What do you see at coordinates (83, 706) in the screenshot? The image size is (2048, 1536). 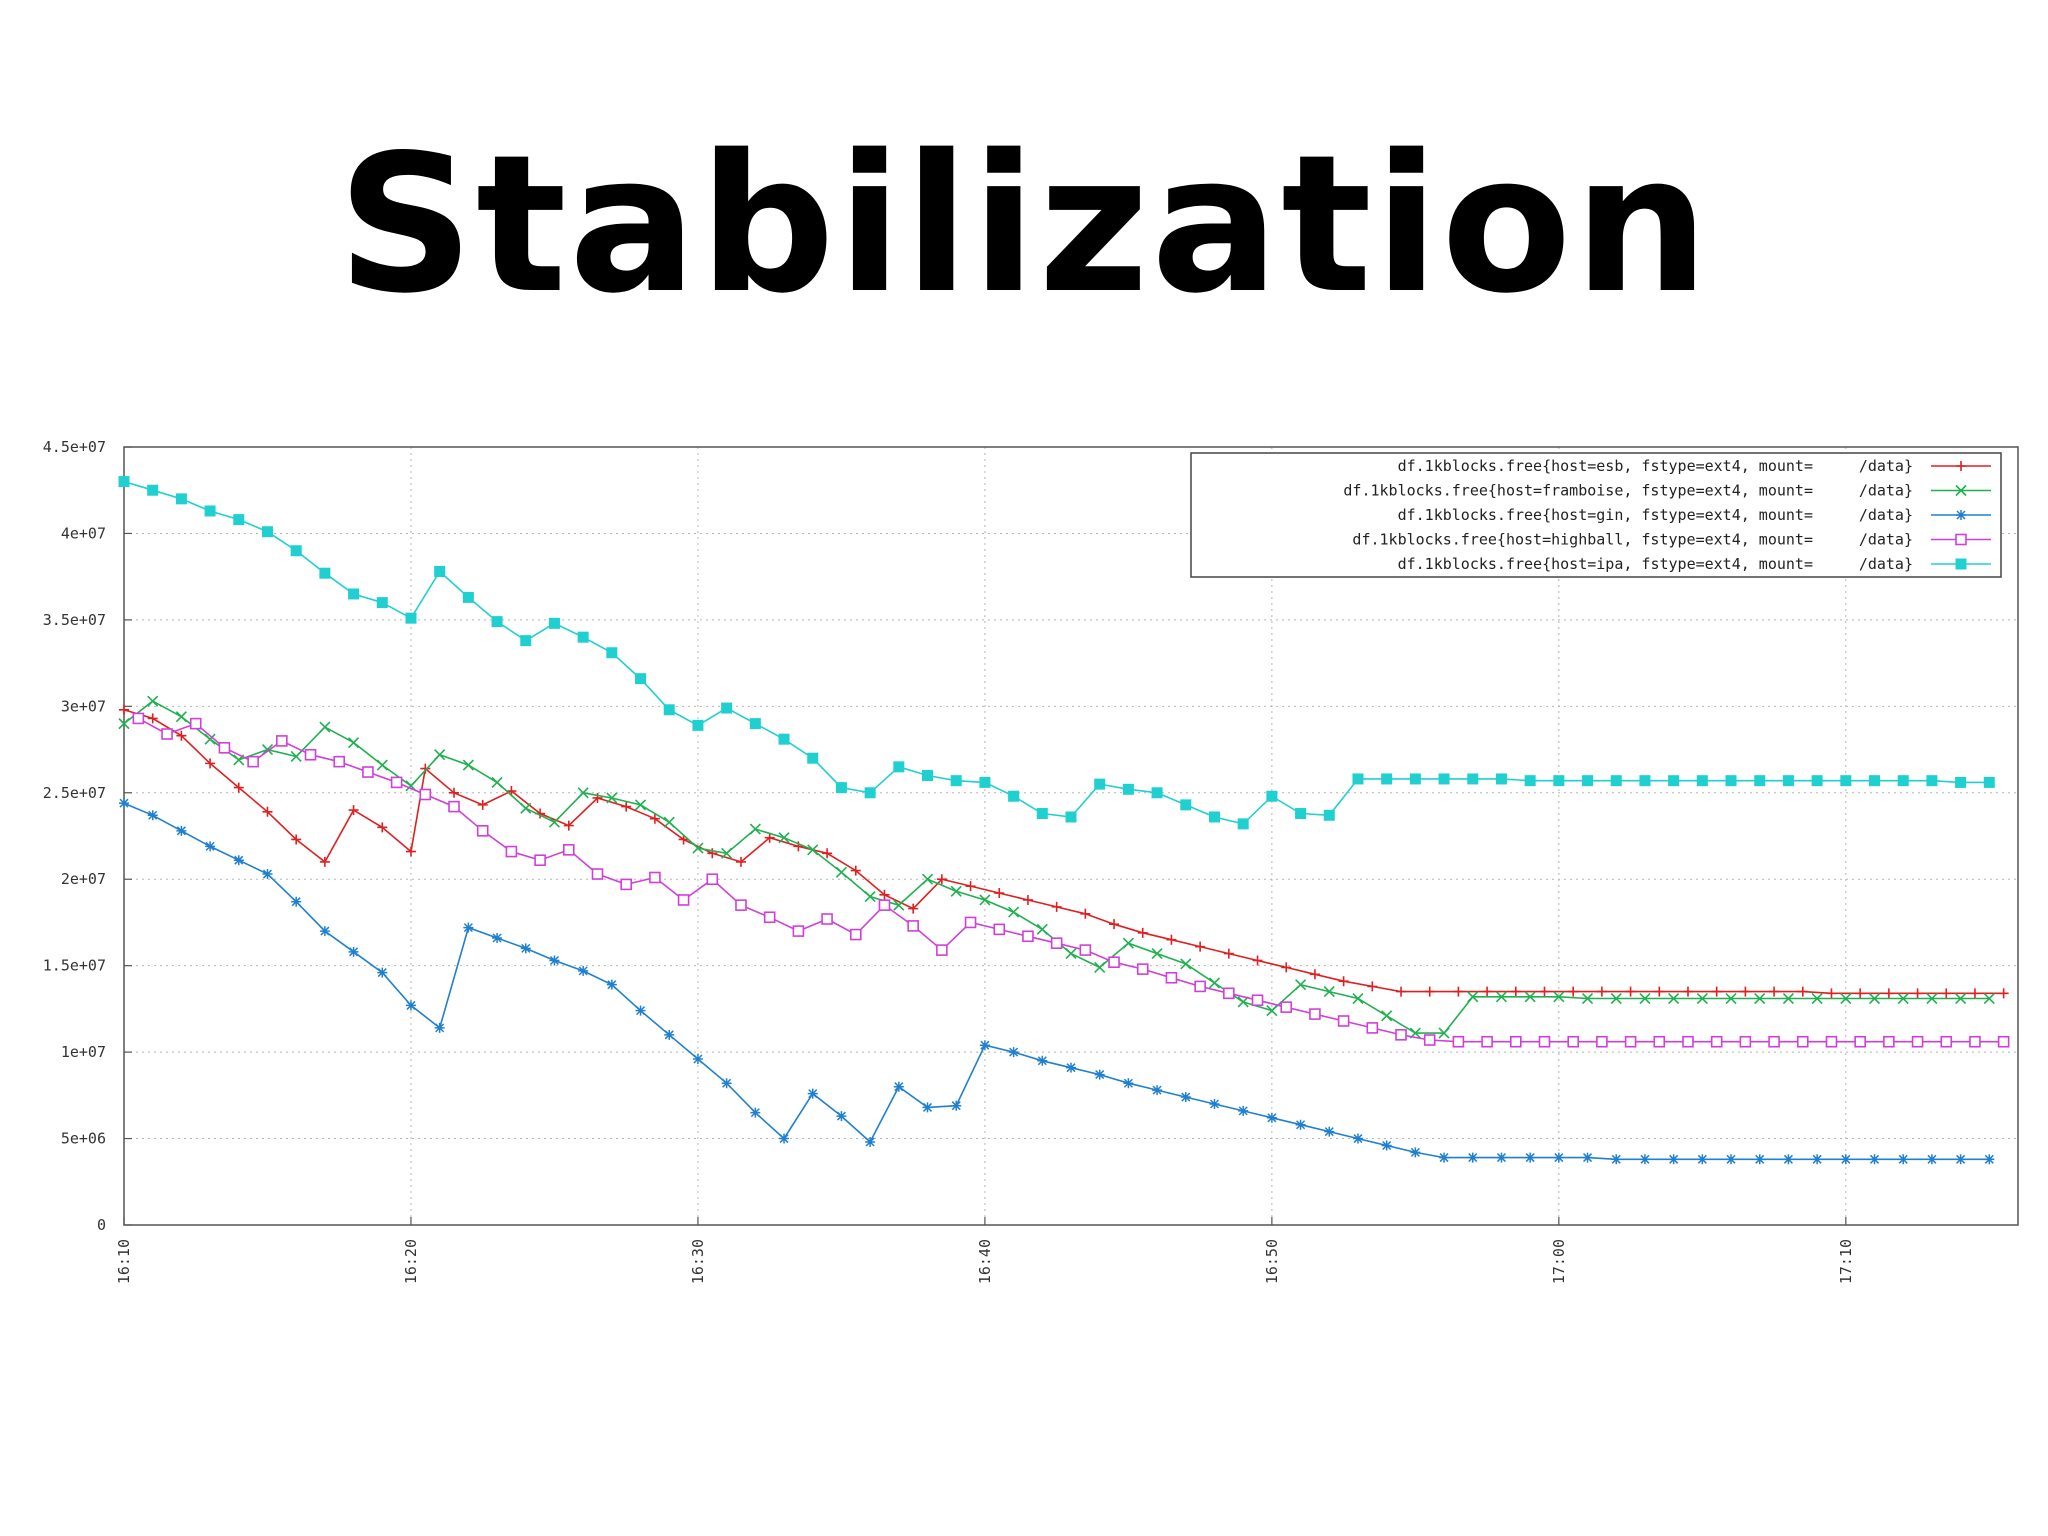 I see `y-tick-label: 3e+07` at bounding box center [83, 706].